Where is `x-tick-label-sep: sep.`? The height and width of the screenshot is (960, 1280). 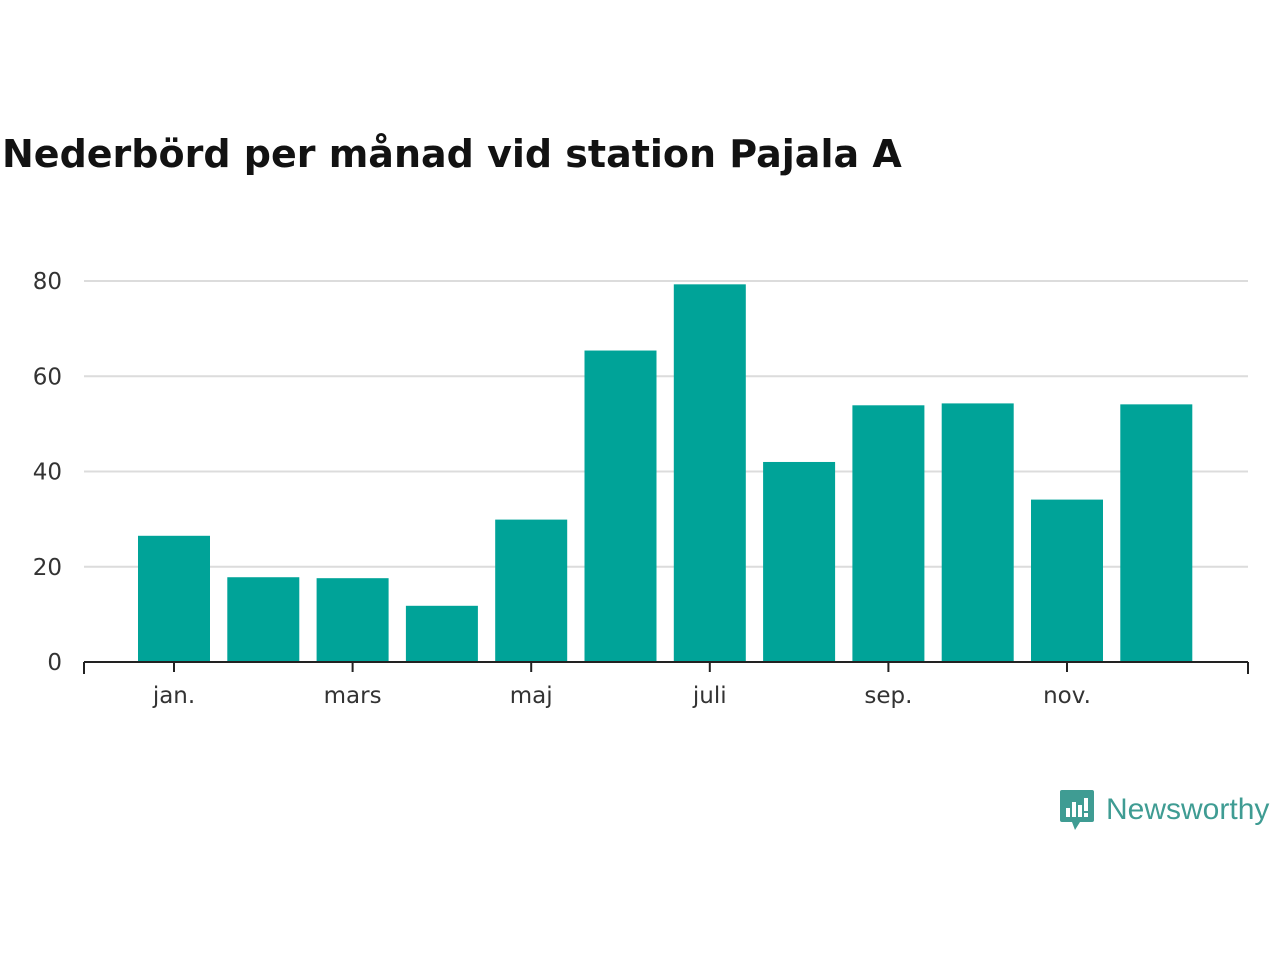
x-tick-label-sep: sep. is located at coordinates (888, 696).